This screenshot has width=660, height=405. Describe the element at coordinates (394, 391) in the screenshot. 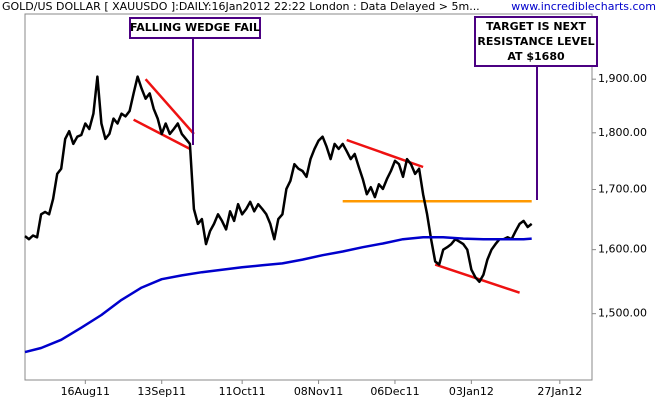

I see `x-tick-label: 06Dec11` at that location.